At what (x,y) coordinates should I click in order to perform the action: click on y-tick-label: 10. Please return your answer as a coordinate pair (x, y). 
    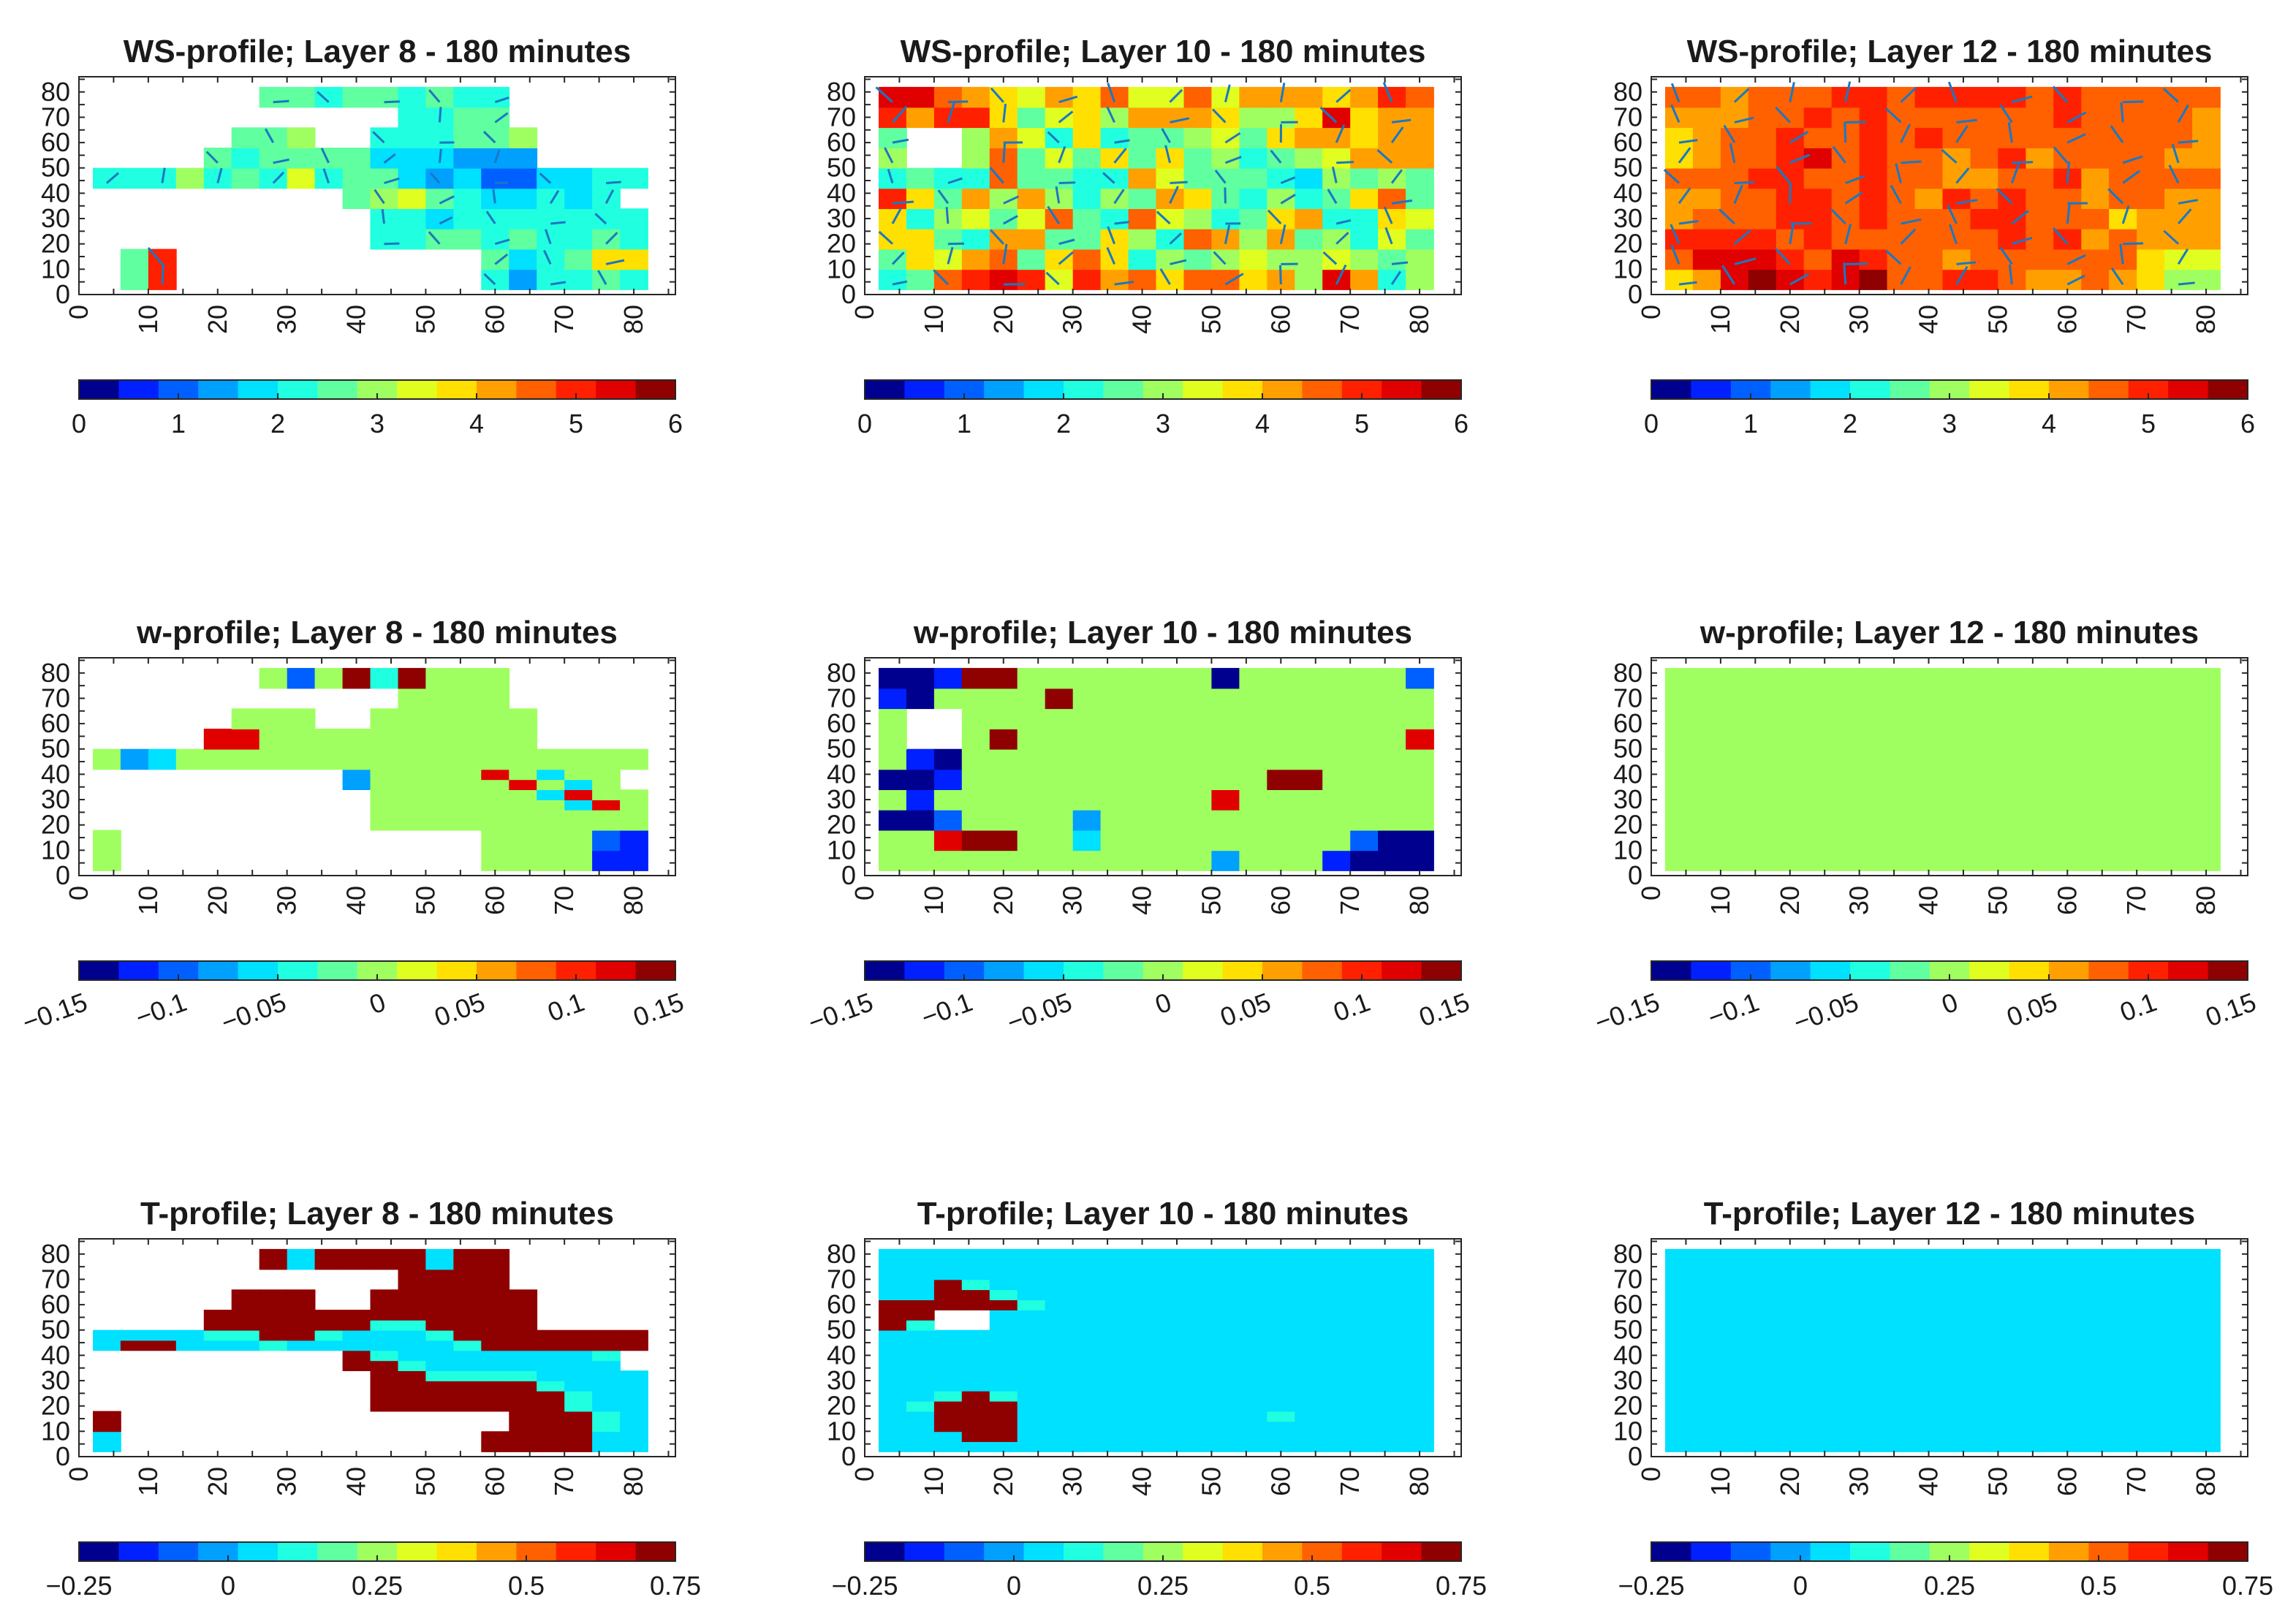
    Looking at the image, I should click on (55, 1431).